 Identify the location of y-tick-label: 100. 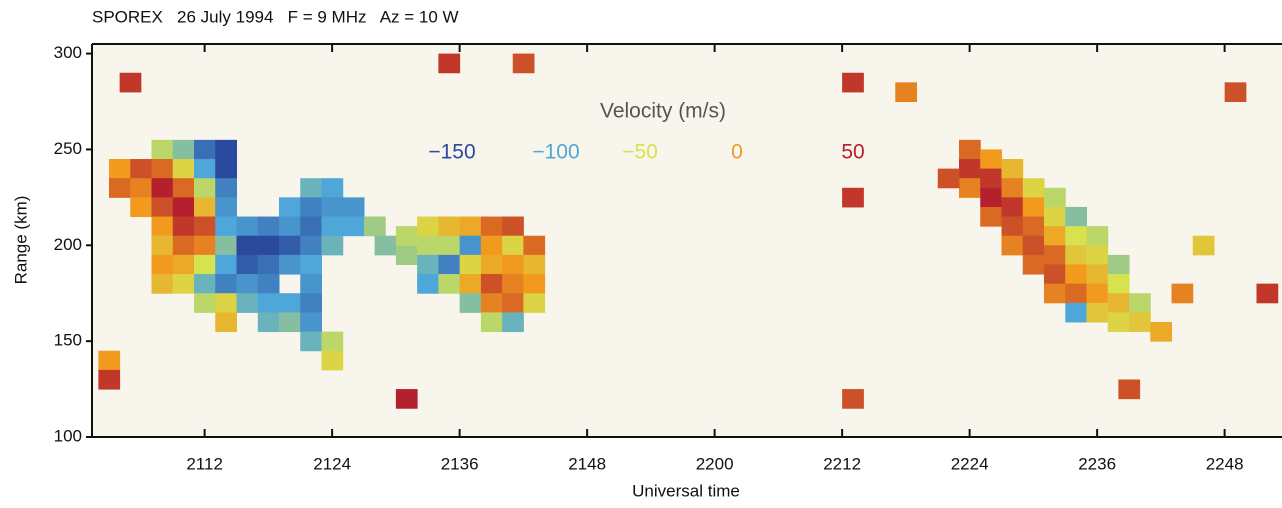
(68, 435).